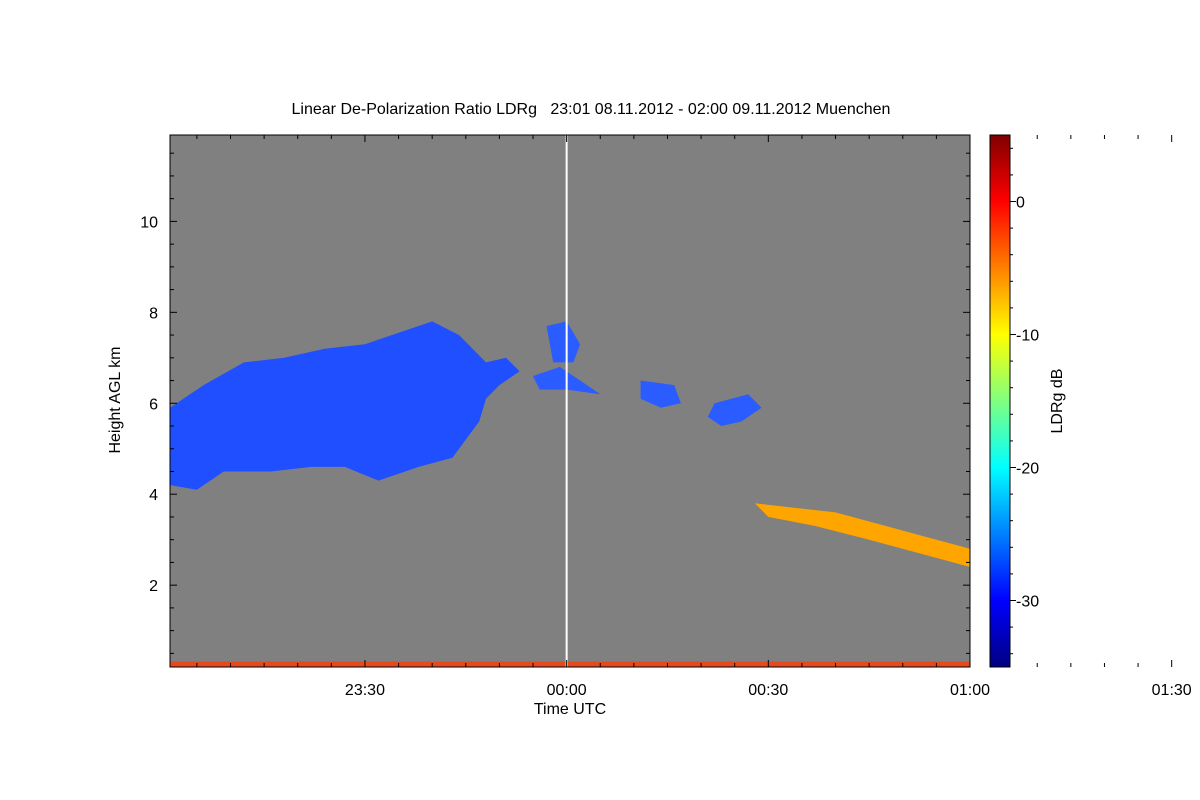  What do you see at coordinates (115, 399) in the screenshot?
I see `y-axis-label: Height AGL km` at bounding box center [115, 399].